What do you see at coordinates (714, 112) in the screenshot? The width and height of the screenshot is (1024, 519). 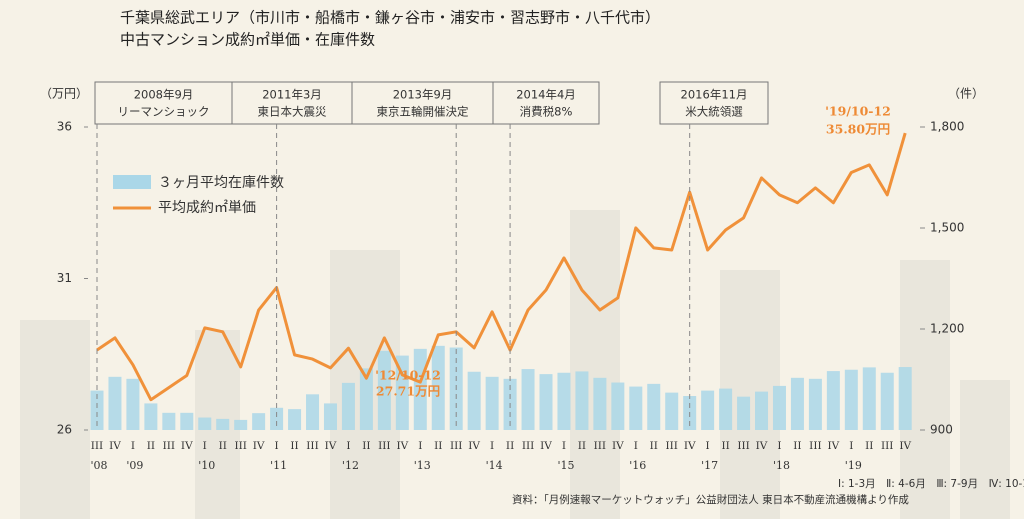 I see `event-label: 米大統領選` at bounding box center [714, 112].